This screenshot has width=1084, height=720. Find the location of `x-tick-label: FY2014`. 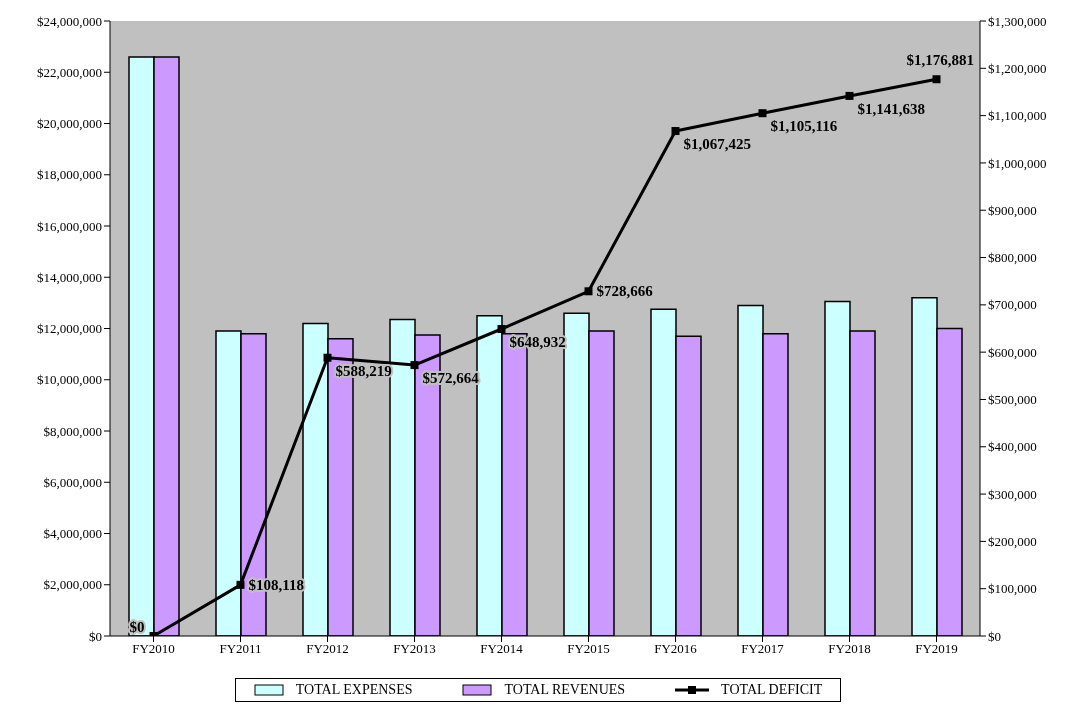

x-tick-label: FY2014 is located at coordinates (502, 649).